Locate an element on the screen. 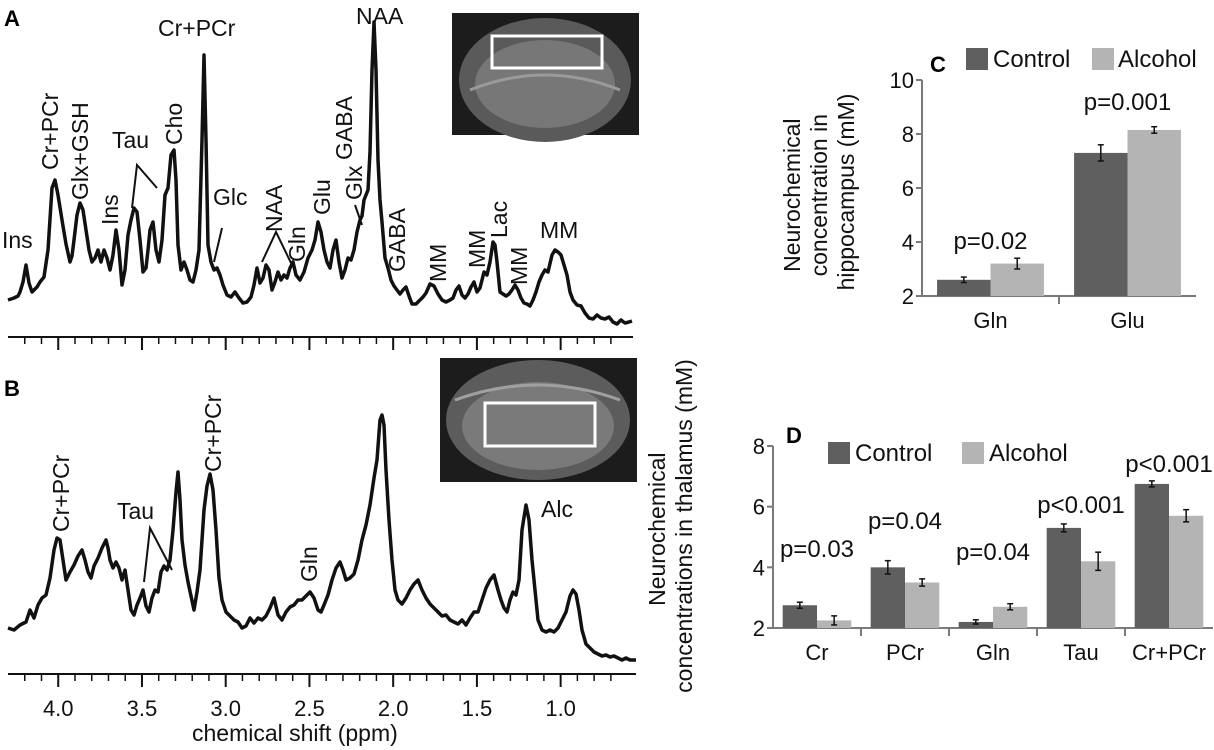  spectrum-x-axis-title: chemical shift (ppm) is located at coordinates (295, 733).